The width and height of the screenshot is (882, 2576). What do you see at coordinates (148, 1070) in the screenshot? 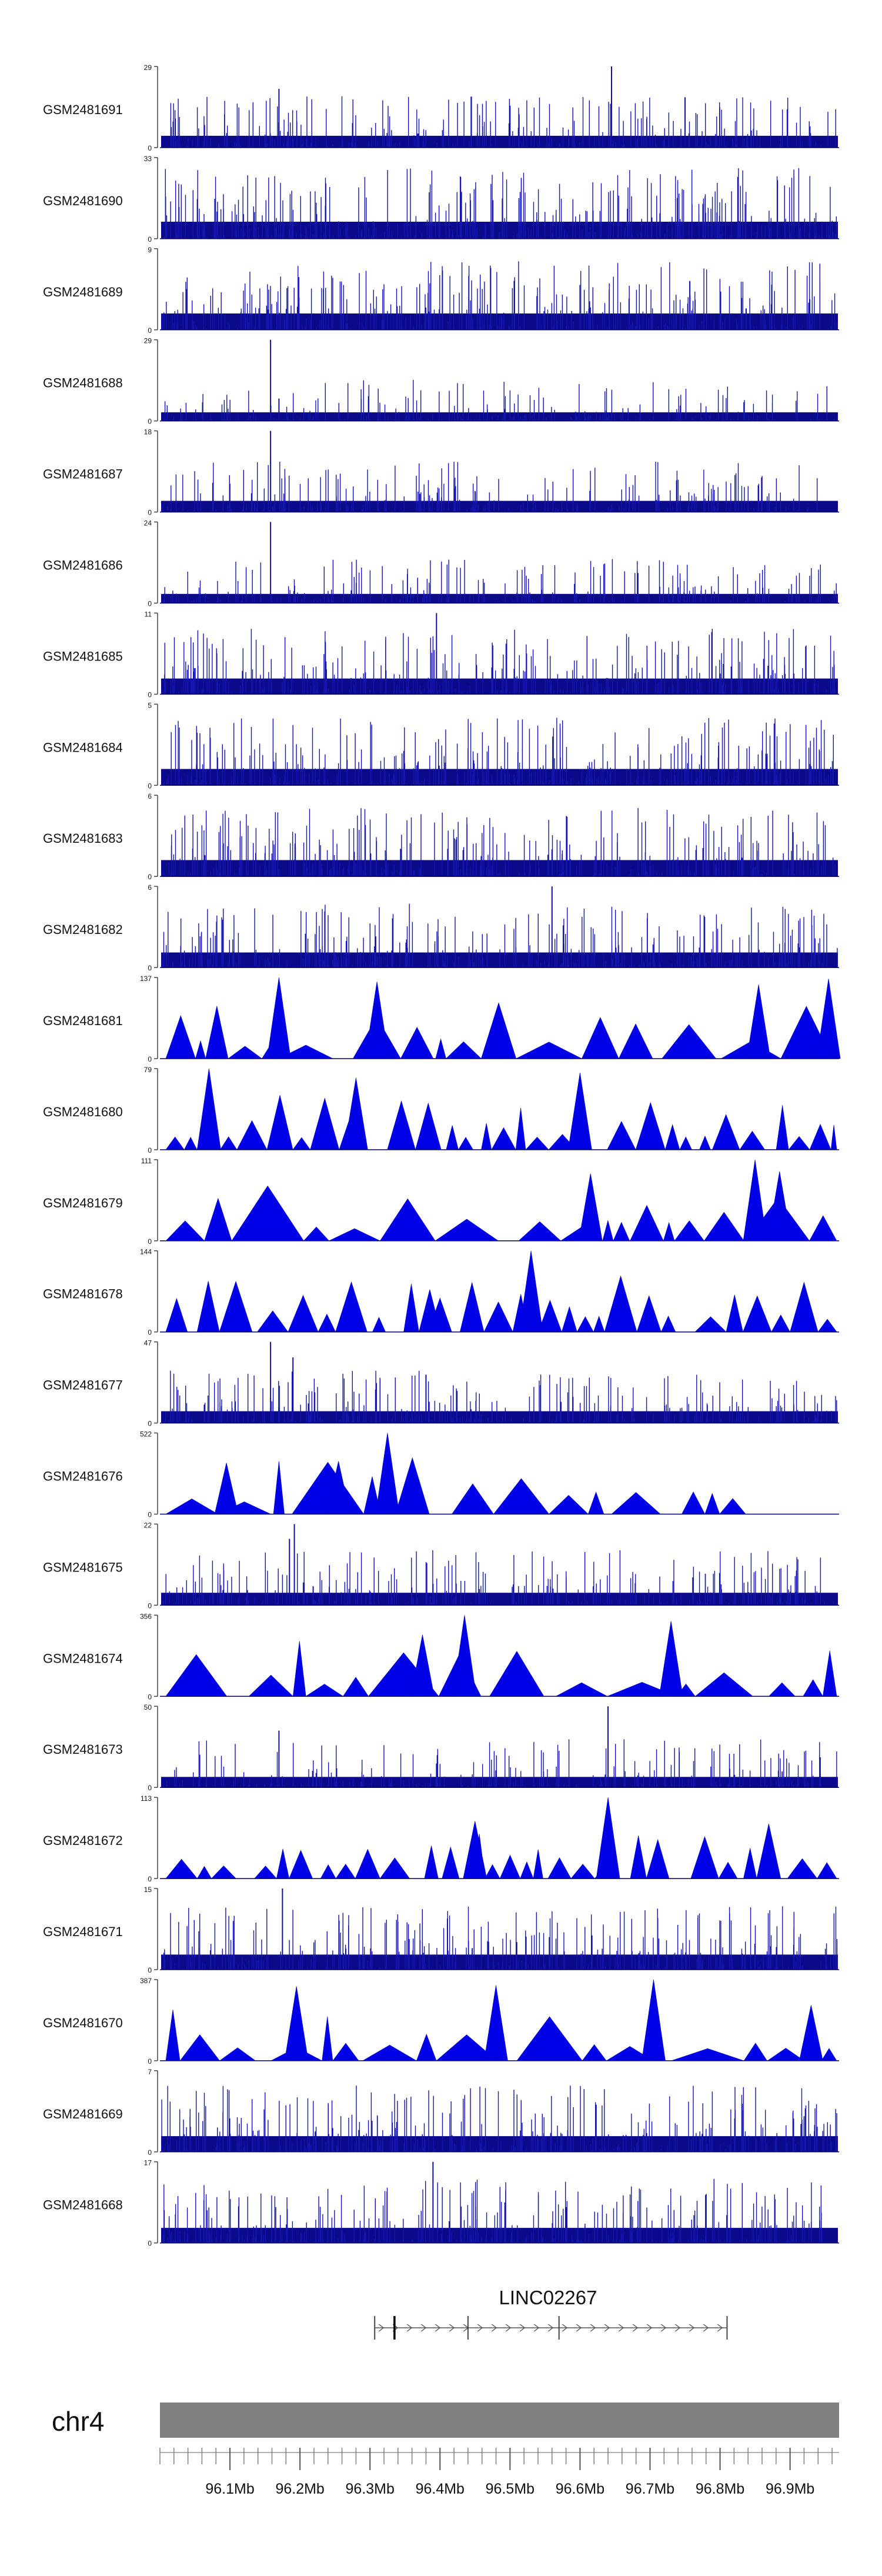
I see `y-tick-label-max: 79` at bounding box center [148, 1070].